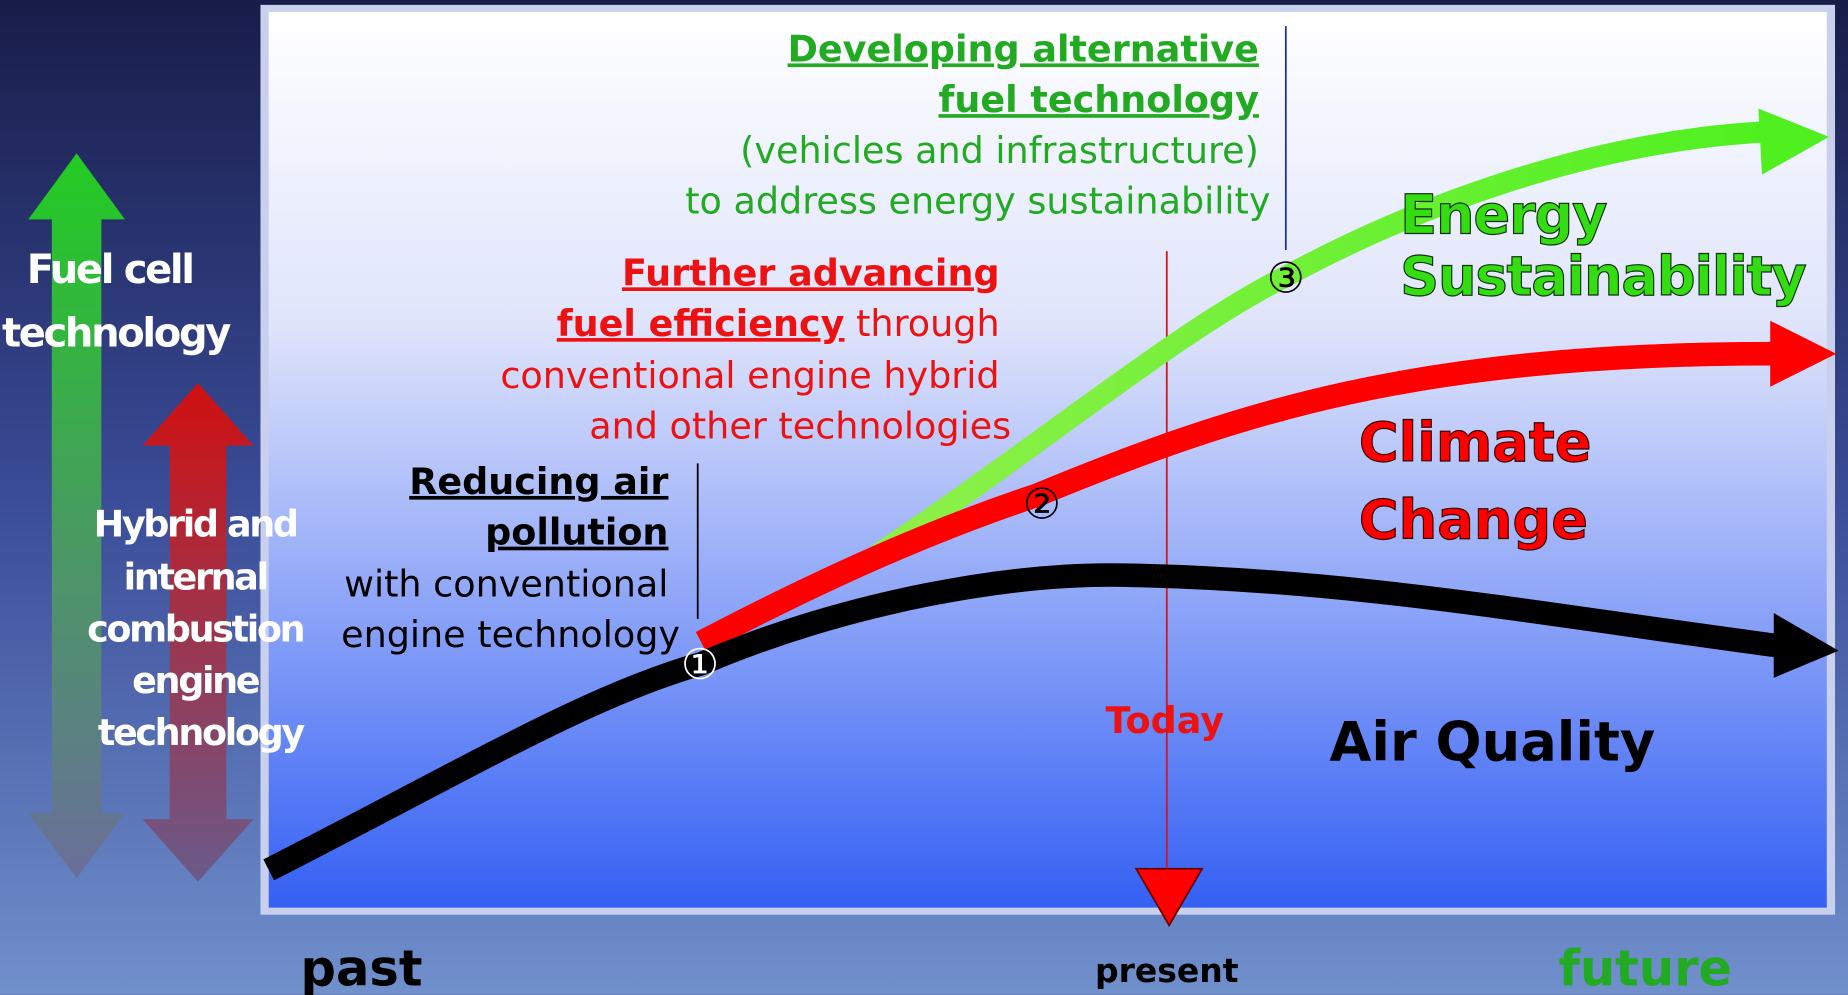 This screenshot has height=995, width=1848. What do you see at coordinates (701, 323) in the screenshot?
I see `annotation-title: fuel efficiency` at bounding box center [701, 323].